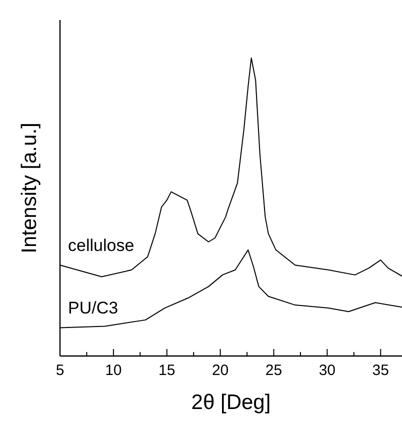 The height and width of the screenshot is (425, 402). I want to click on x-tick-label: 15, so click(167, 370).